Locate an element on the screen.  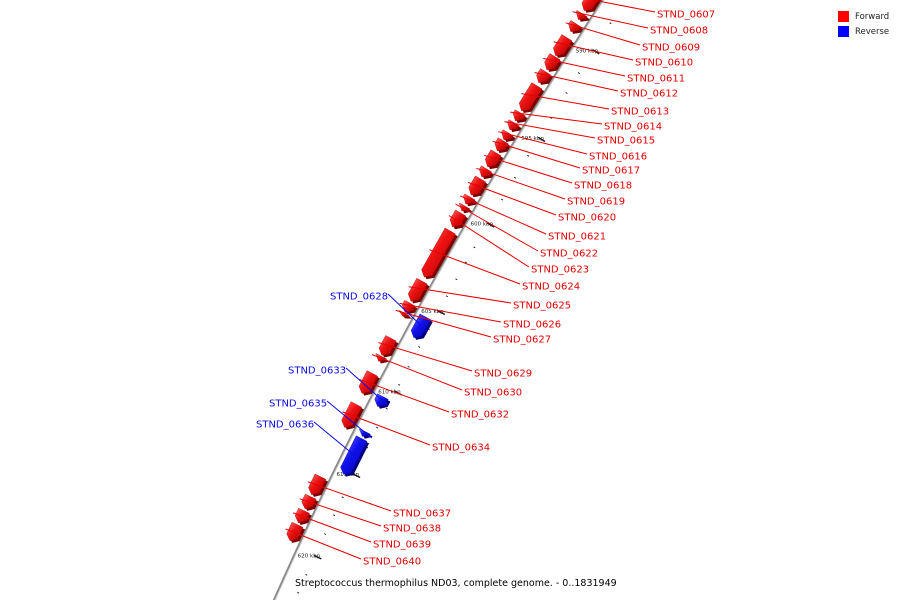
gene-label-stnd-0620: STND_0620 is located at coordinates (587, 218).